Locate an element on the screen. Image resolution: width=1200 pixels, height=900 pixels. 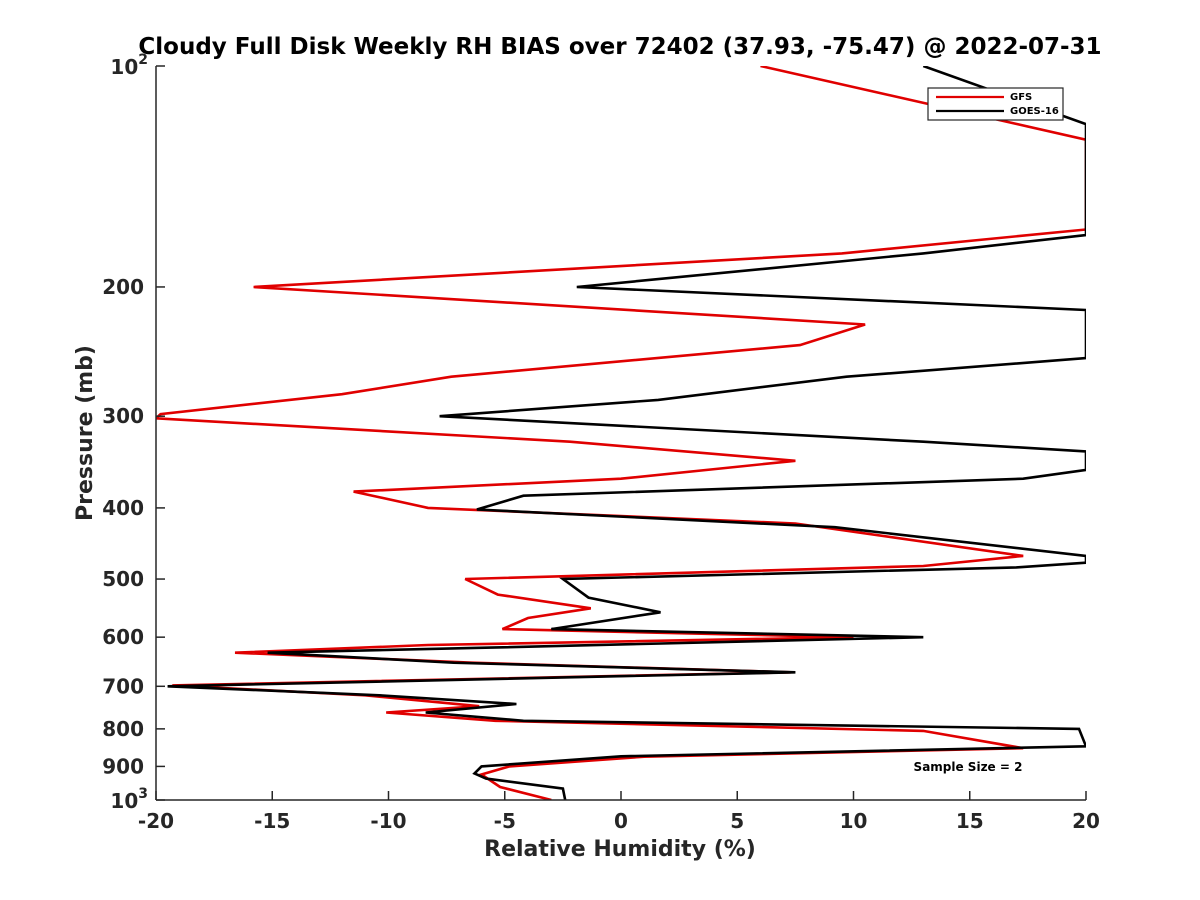
y-tick-label: 500 is located at coordinates (123, 579).